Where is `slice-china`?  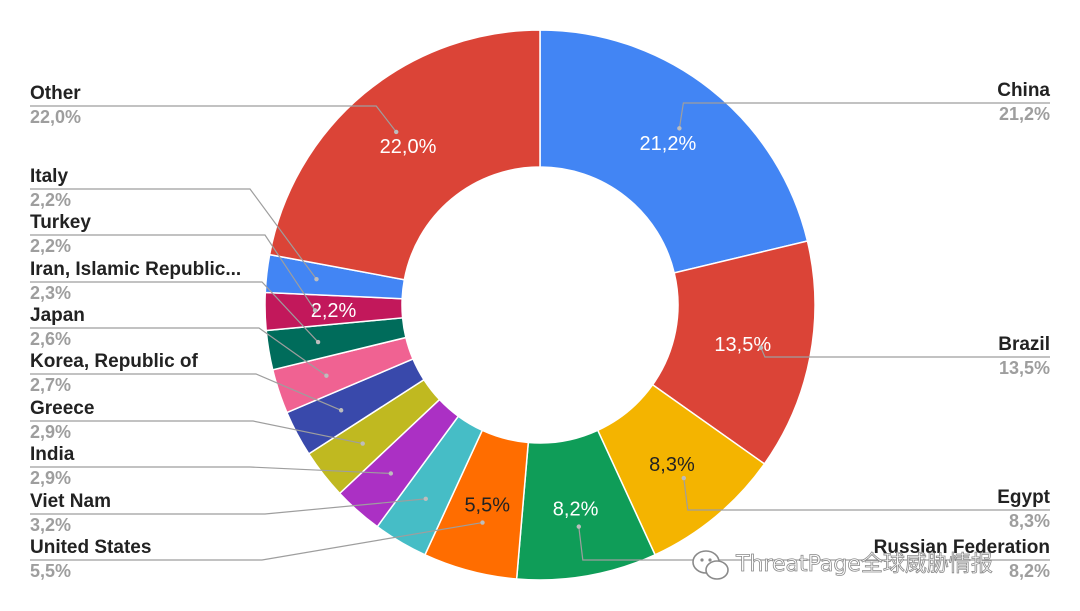 slice-china is located at coordinates (674, 151).